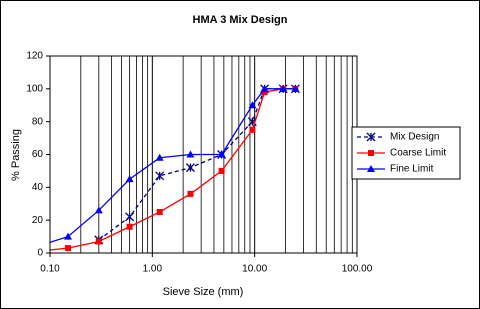  What do you see at coordinates (38, 154) in the screenshot?
I see `y-tick-label: 60` at bounding box center [38, 154].